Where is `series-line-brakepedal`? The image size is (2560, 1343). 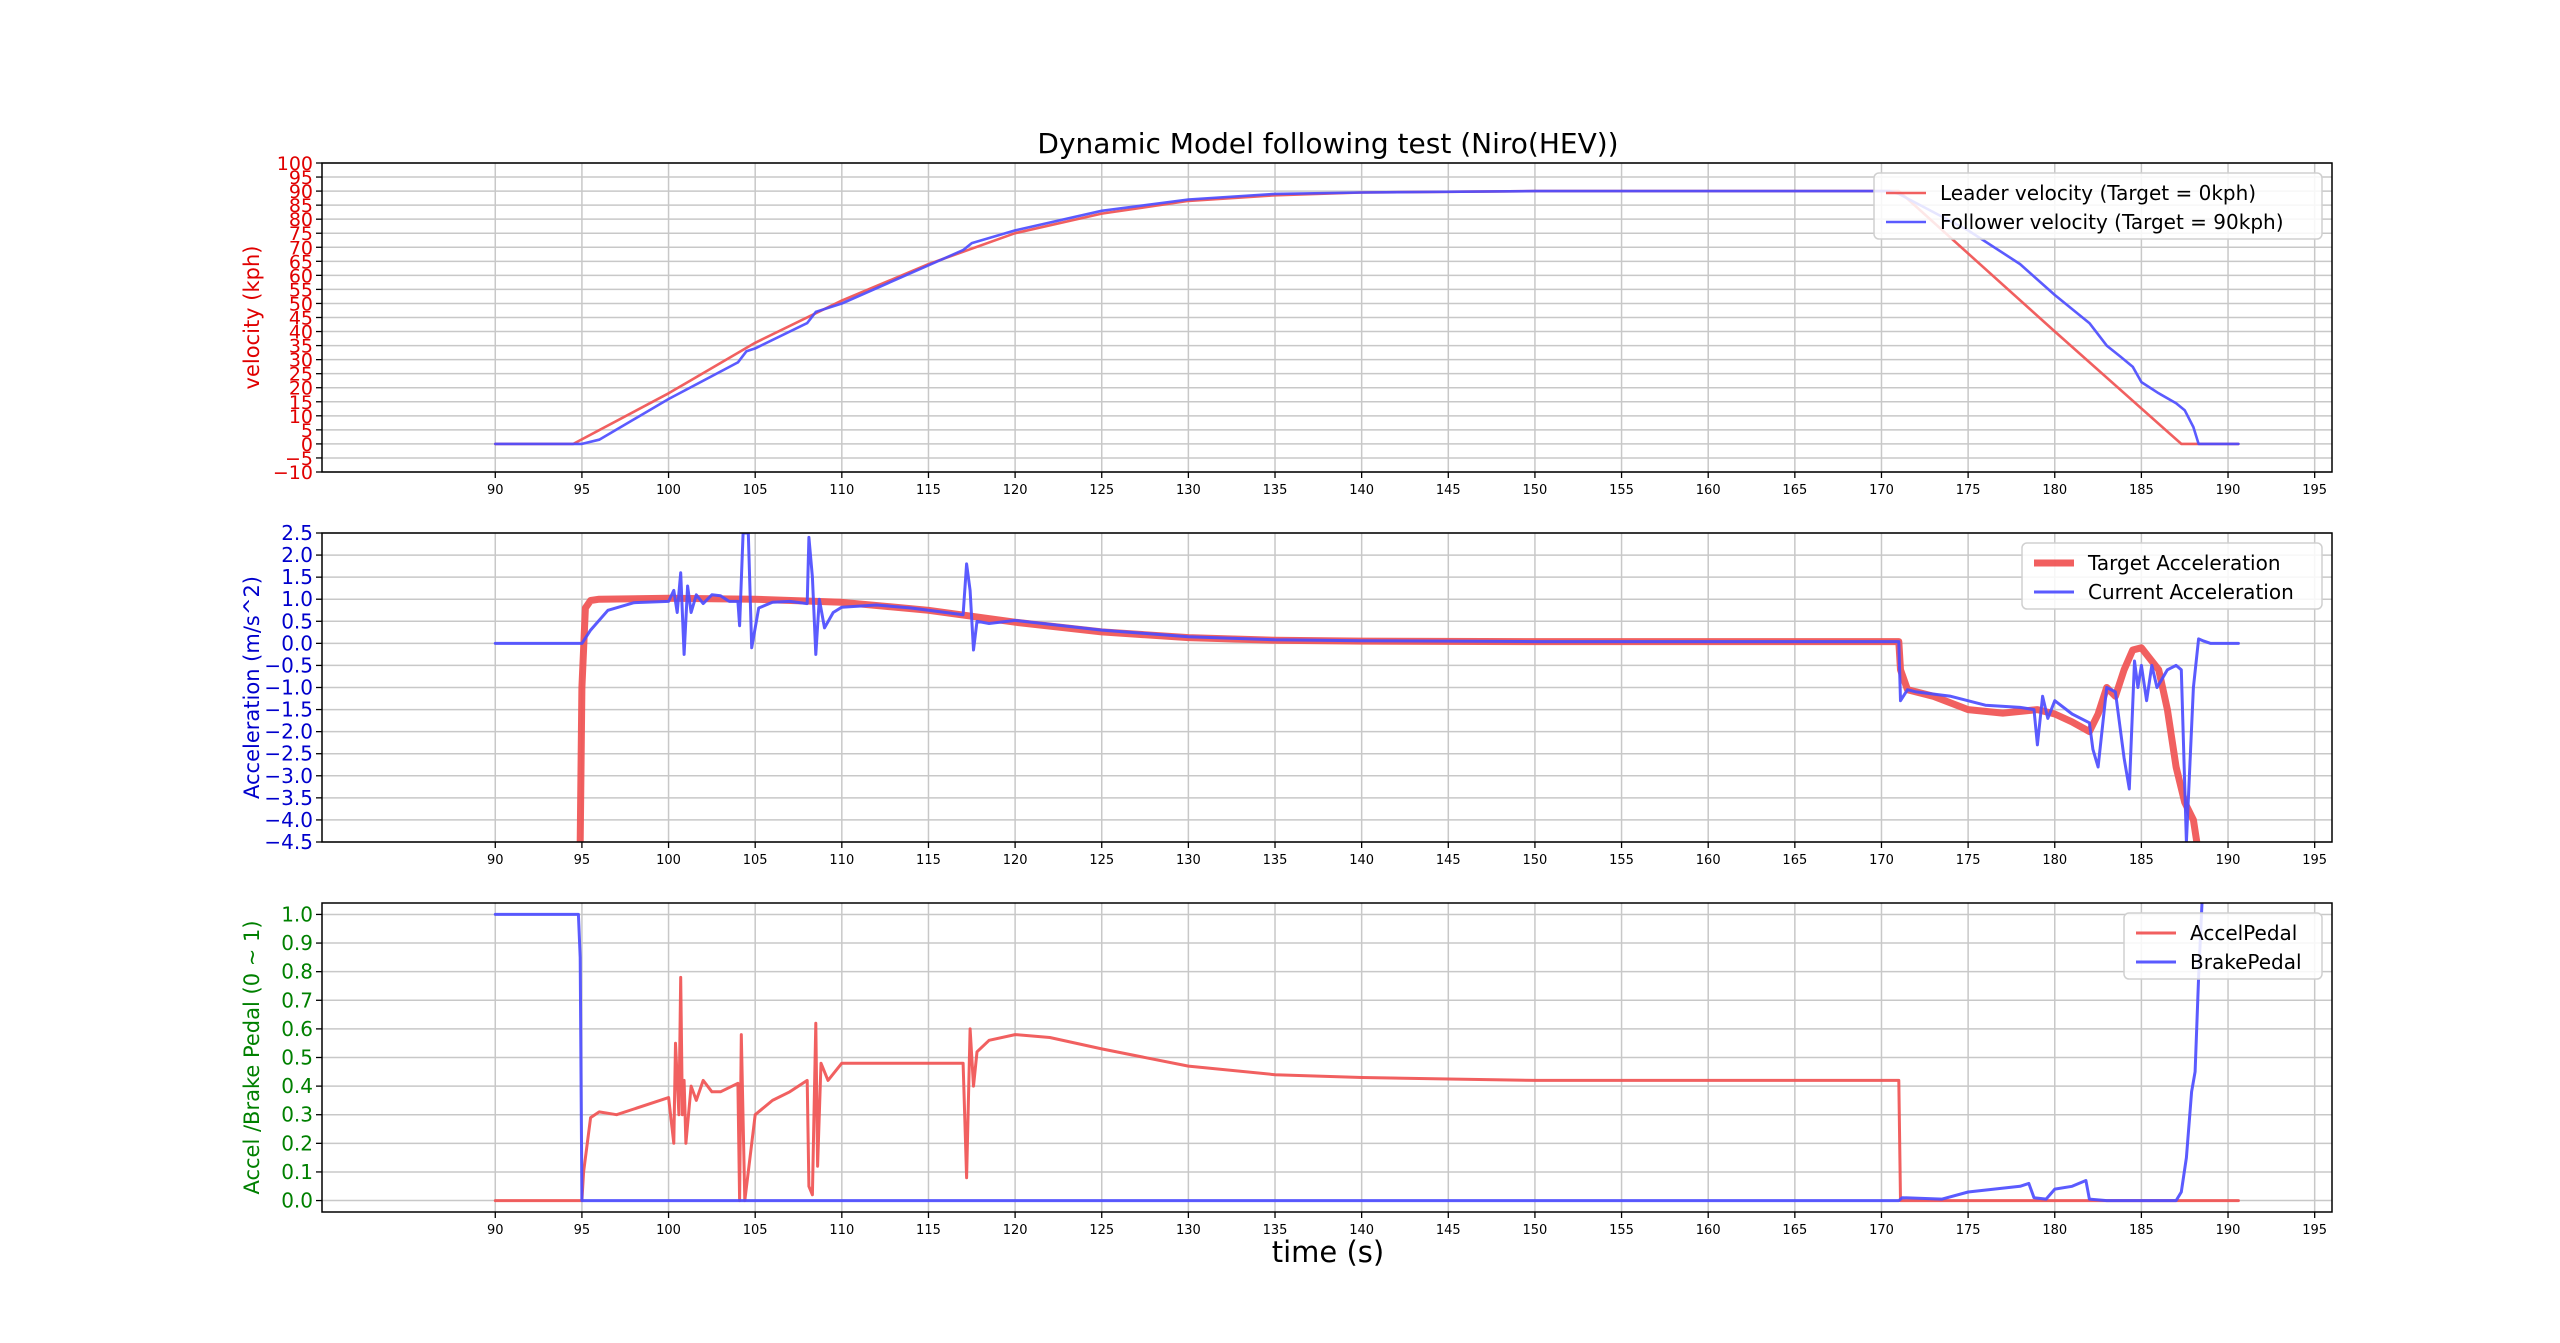 series-line-brakepedal is located at coordinates (1348, 1053).